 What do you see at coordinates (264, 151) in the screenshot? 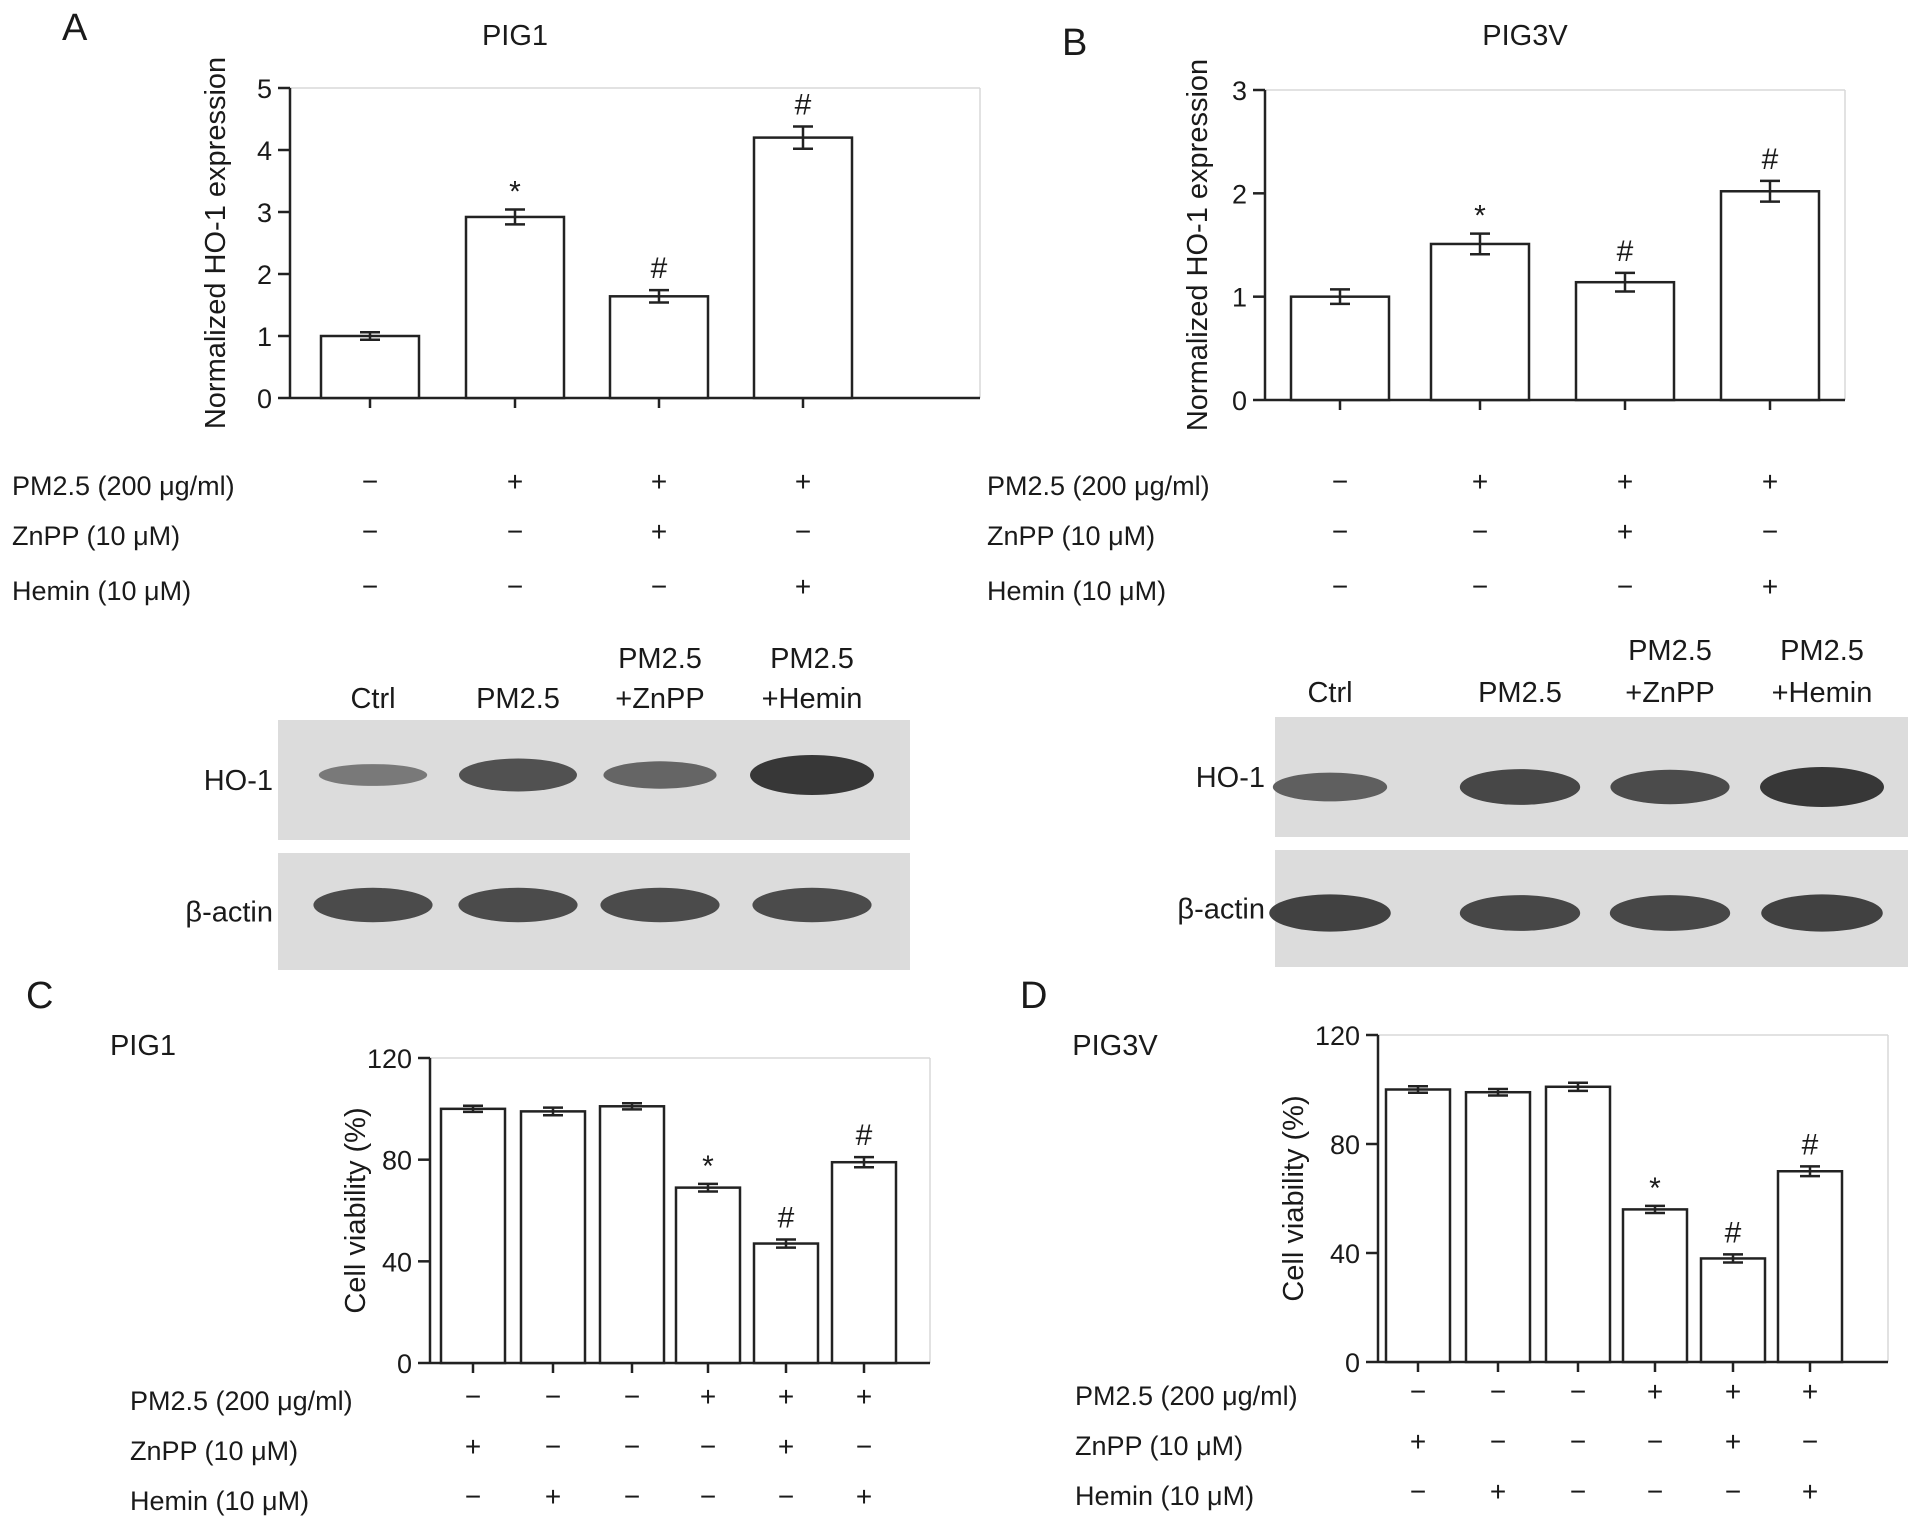
I see `y-tick-label: 4` at bounding box center [264, 151].